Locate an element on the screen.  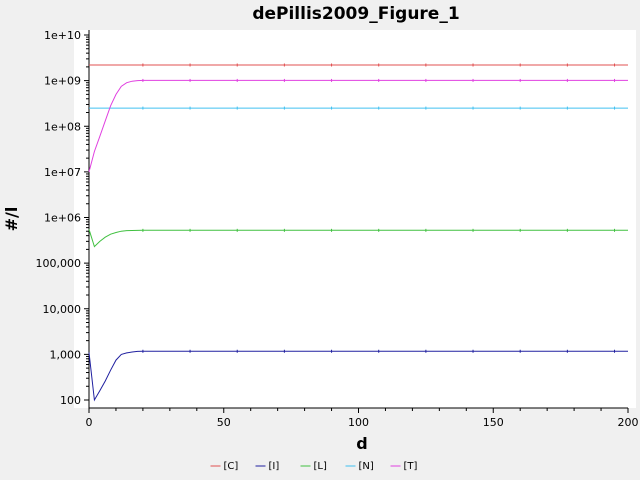
y-tick-label: 1e+07 is located at coordinates (62, 172).